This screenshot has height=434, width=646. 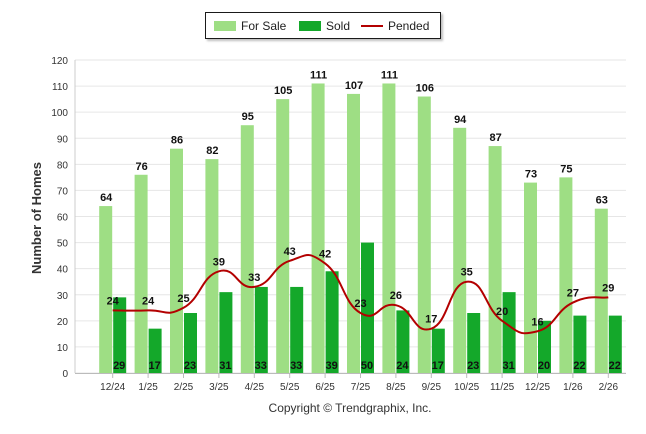 I want to click on data-label-pended: 39, so click(x=219, y=262).